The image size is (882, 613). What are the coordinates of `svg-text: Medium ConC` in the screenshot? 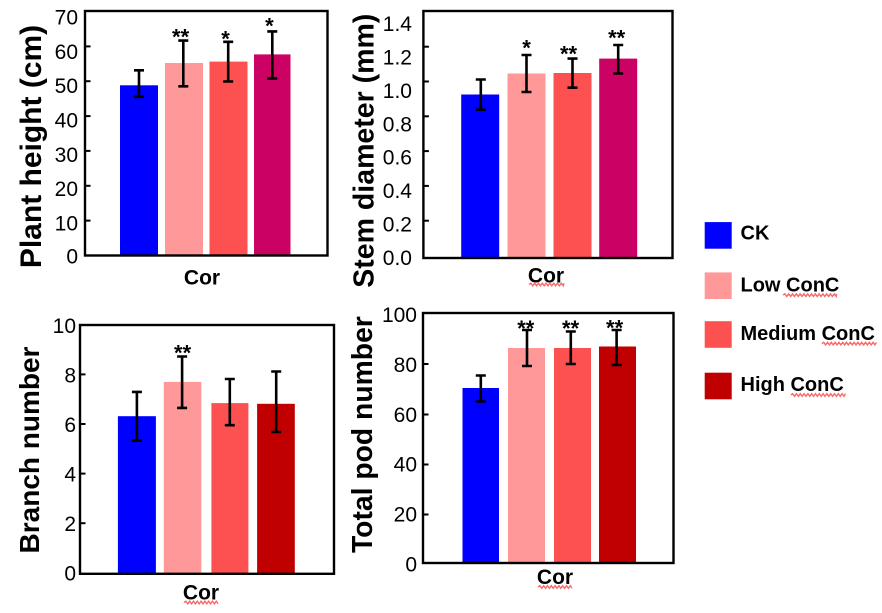 It's located at (808, 334).